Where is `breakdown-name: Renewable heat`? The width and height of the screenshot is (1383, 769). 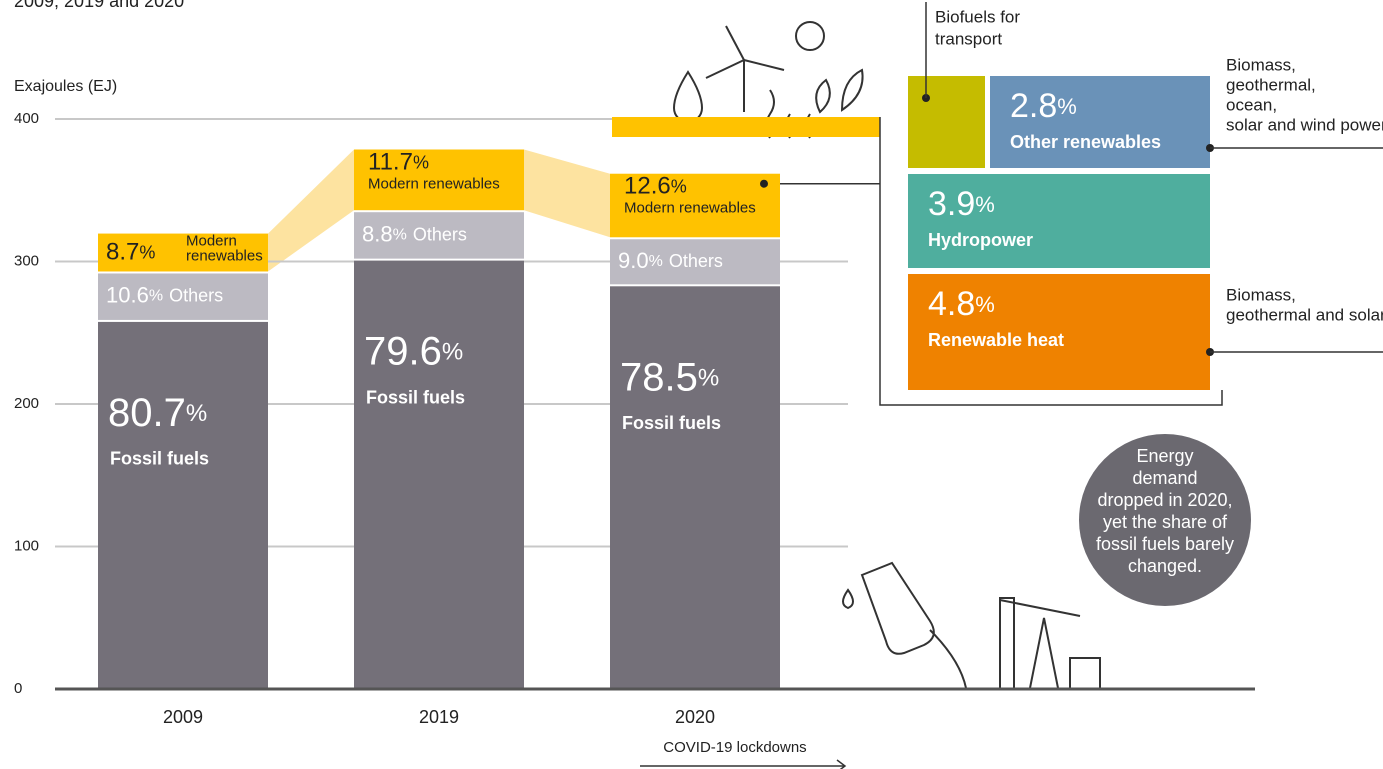 breakdown-name: Renewable heat is located at coordinates (996, 340).